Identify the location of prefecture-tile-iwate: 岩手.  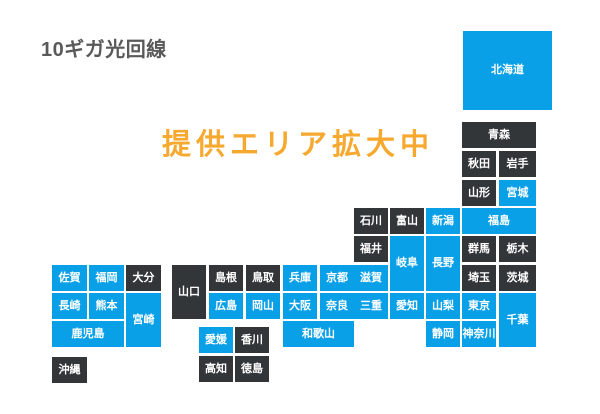
(517, 164).